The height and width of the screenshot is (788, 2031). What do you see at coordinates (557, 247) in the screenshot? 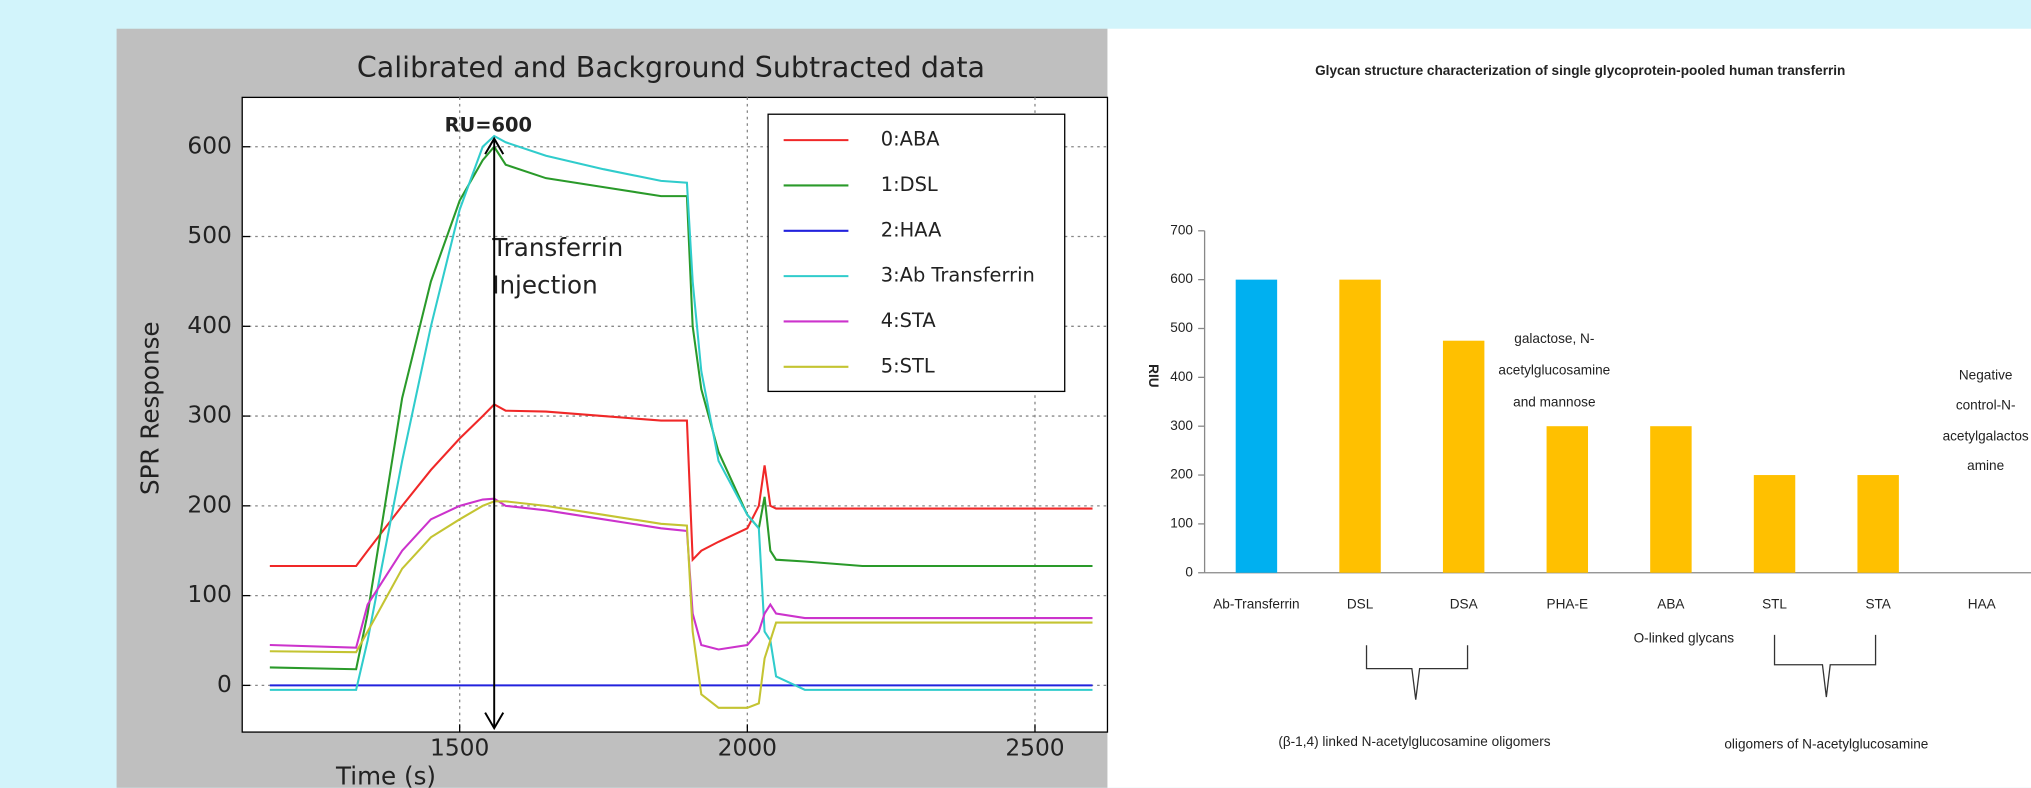
I see `annotation: Transferrin` at bounding box center [557, 247].